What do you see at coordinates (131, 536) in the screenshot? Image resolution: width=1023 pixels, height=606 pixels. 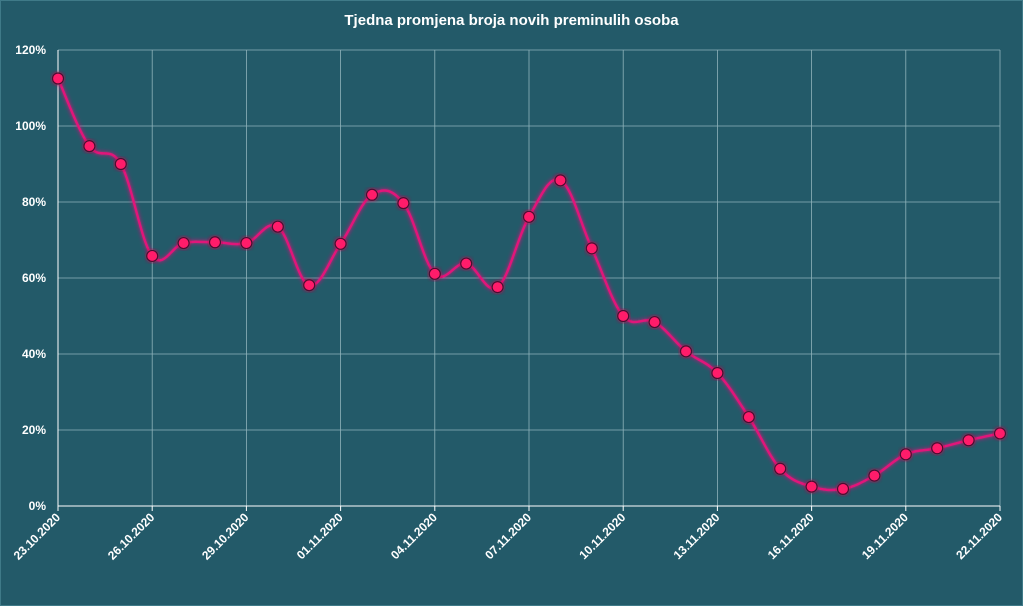 I see `x-tick-label: 26.10.2020` at bounding box center [131, 536].